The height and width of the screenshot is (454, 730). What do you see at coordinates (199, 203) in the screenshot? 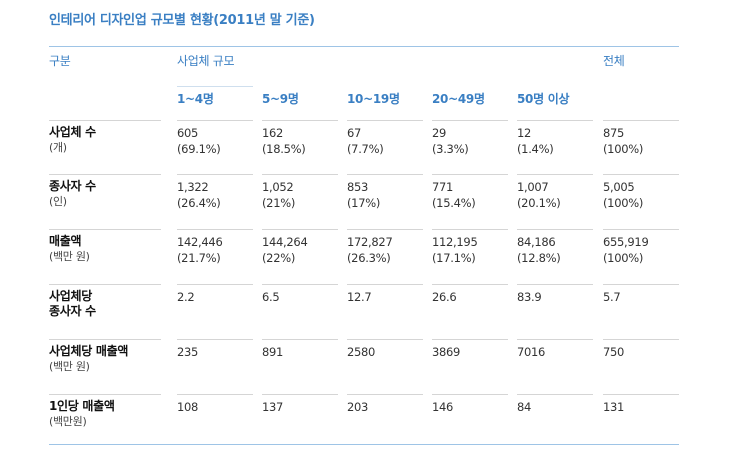
I see `cell-percent: (26.4%)` at bounding box center [199, 203].